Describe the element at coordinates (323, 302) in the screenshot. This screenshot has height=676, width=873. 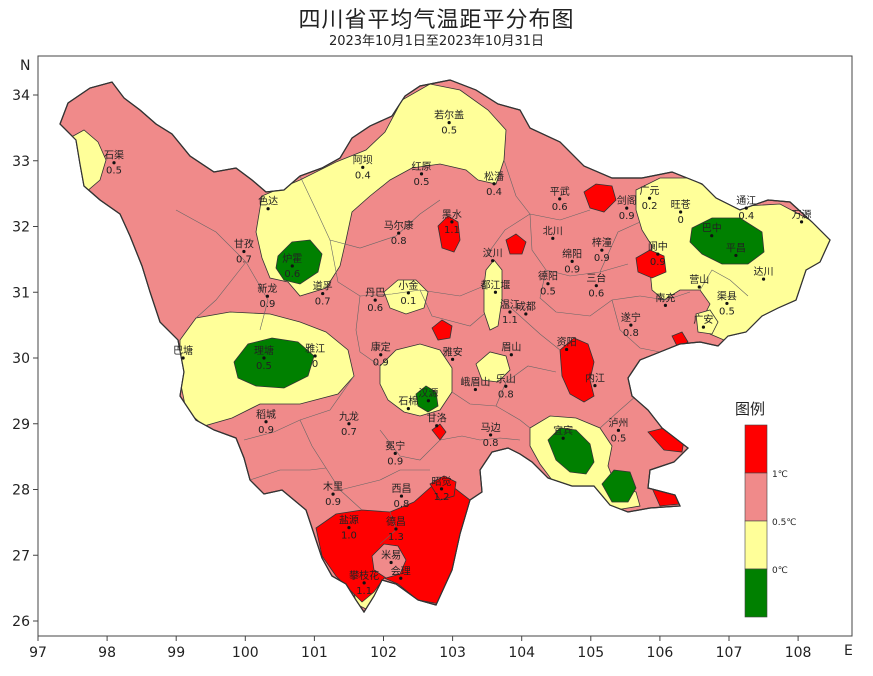
I see `station-value: 0.7` at that location.